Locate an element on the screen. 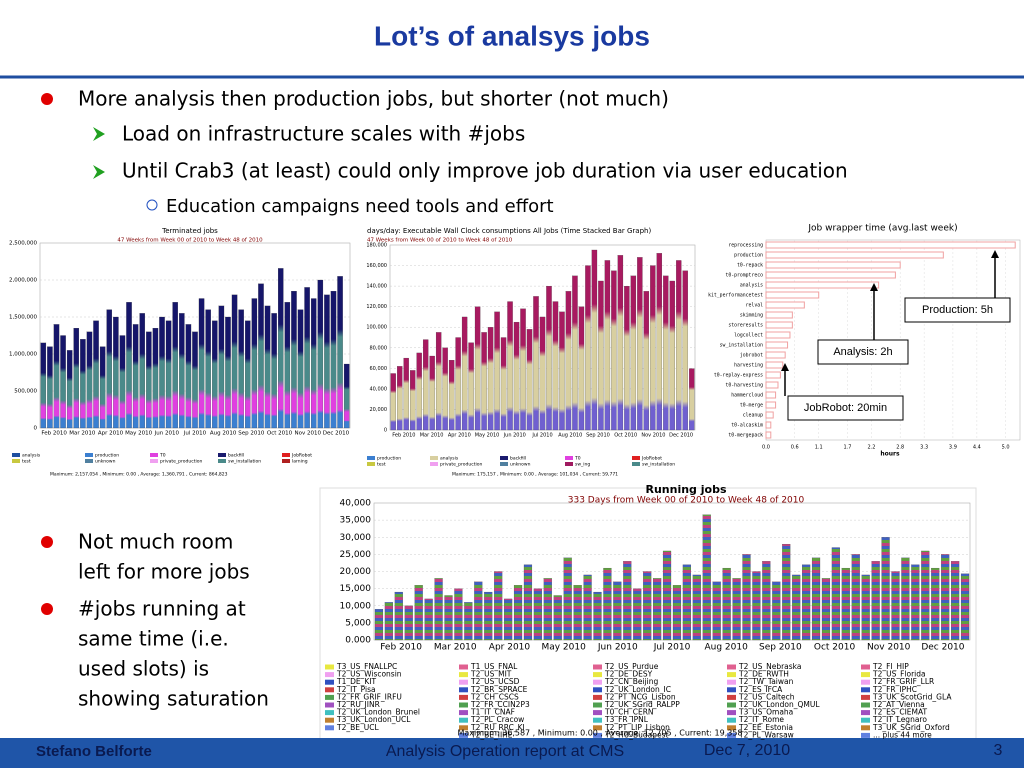  legend-label: T2_US_MIT is located at coordinates (491, 674).